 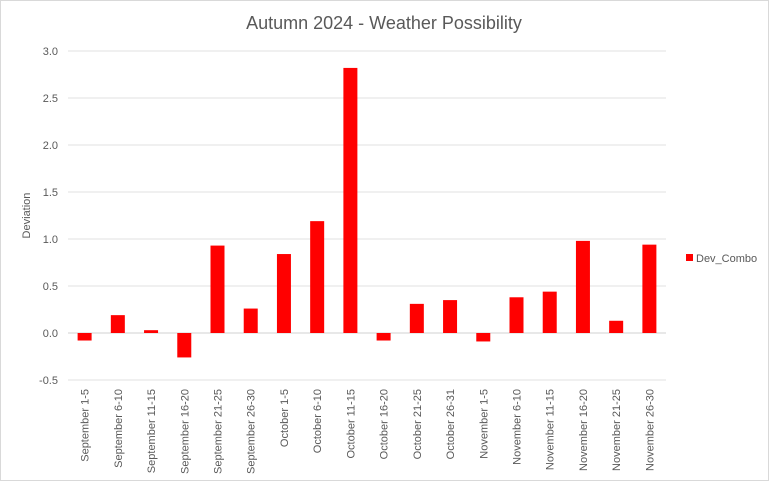 I want to click on x-tick-label: November 6-10, so click(x=518, y=427).